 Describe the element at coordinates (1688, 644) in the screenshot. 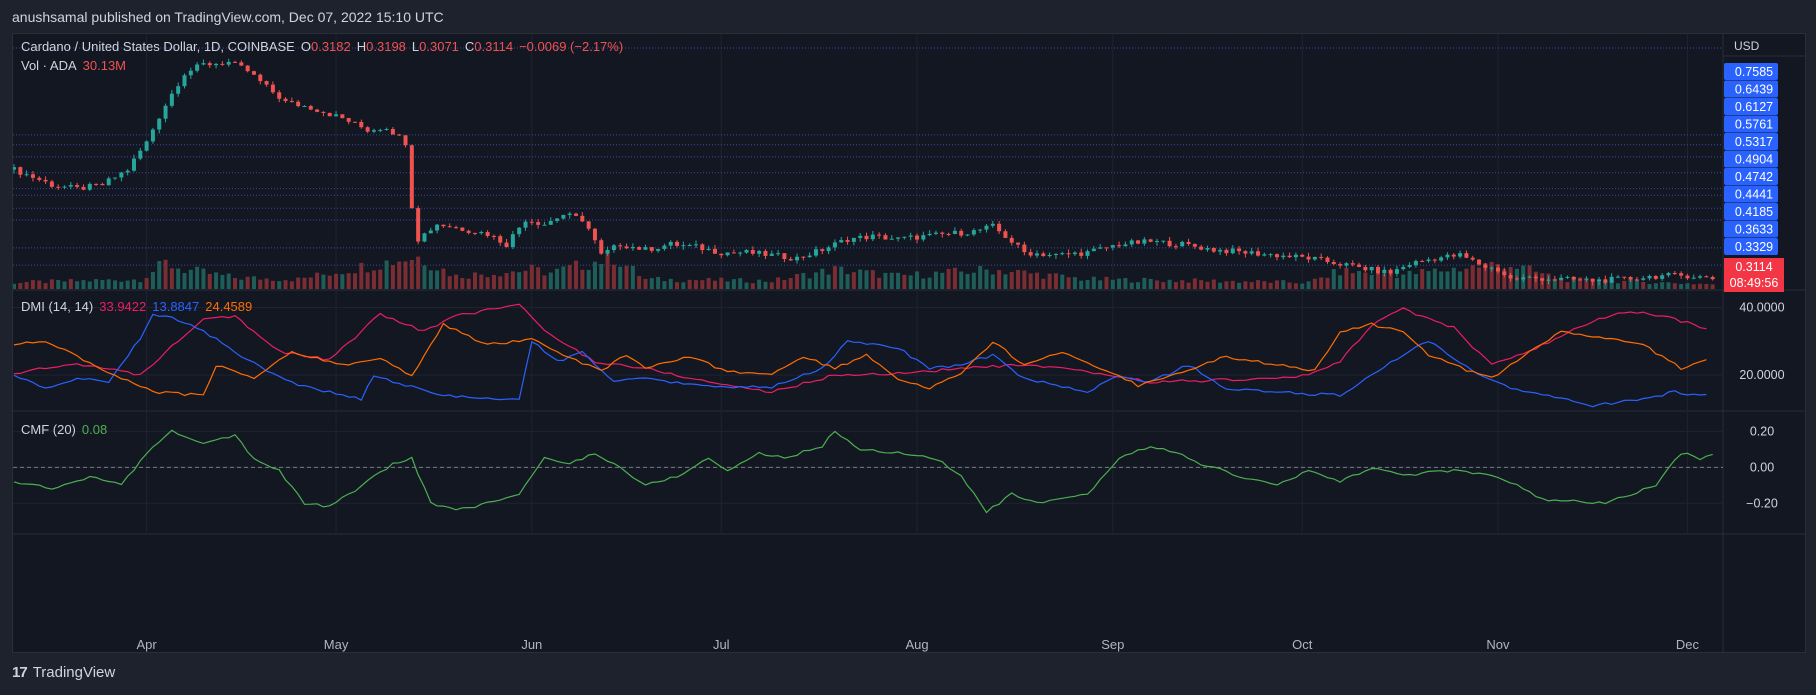

I see `x-tick-label: Dec` at that location.